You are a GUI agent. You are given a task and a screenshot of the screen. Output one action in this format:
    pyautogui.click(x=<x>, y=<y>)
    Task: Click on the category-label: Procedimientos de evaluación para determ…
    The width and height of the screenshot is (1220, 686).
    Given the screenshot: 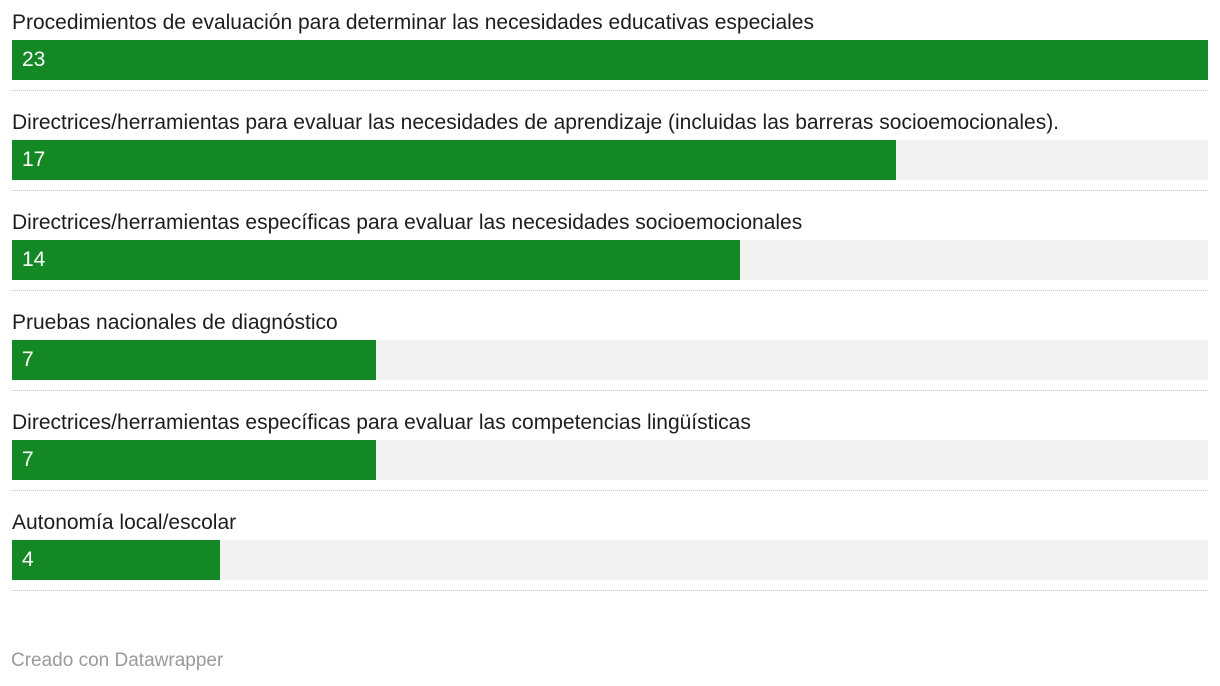 What is the action you would take?
    pyautogui.click(x=413, y=22)
    